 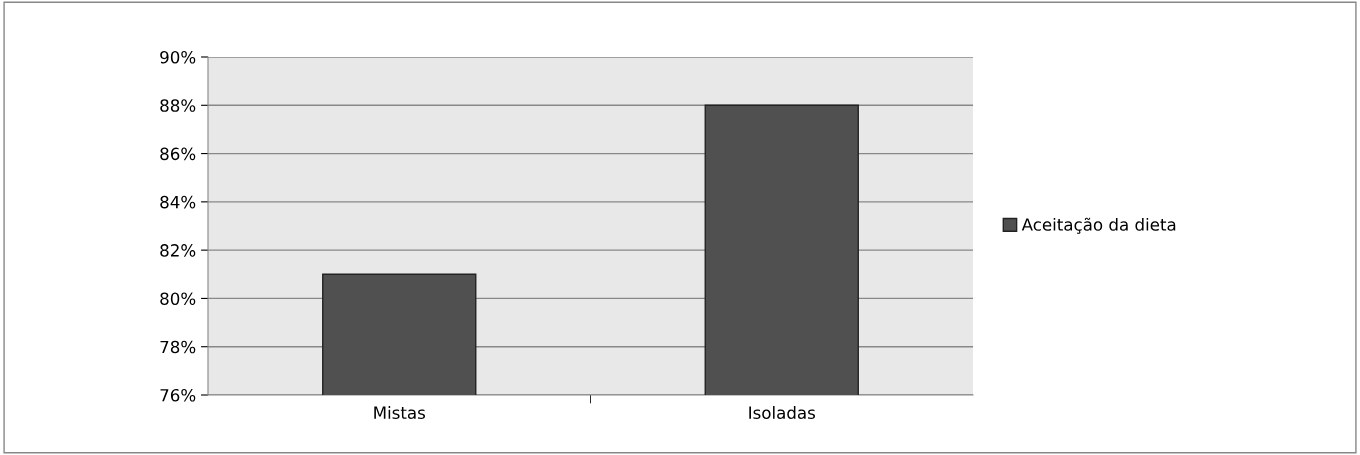 What do you see at coordinates (1098, 225) in the screenshot?
I see `legend-label: Aceitação da dieta` at bounding box center [1098, 225].